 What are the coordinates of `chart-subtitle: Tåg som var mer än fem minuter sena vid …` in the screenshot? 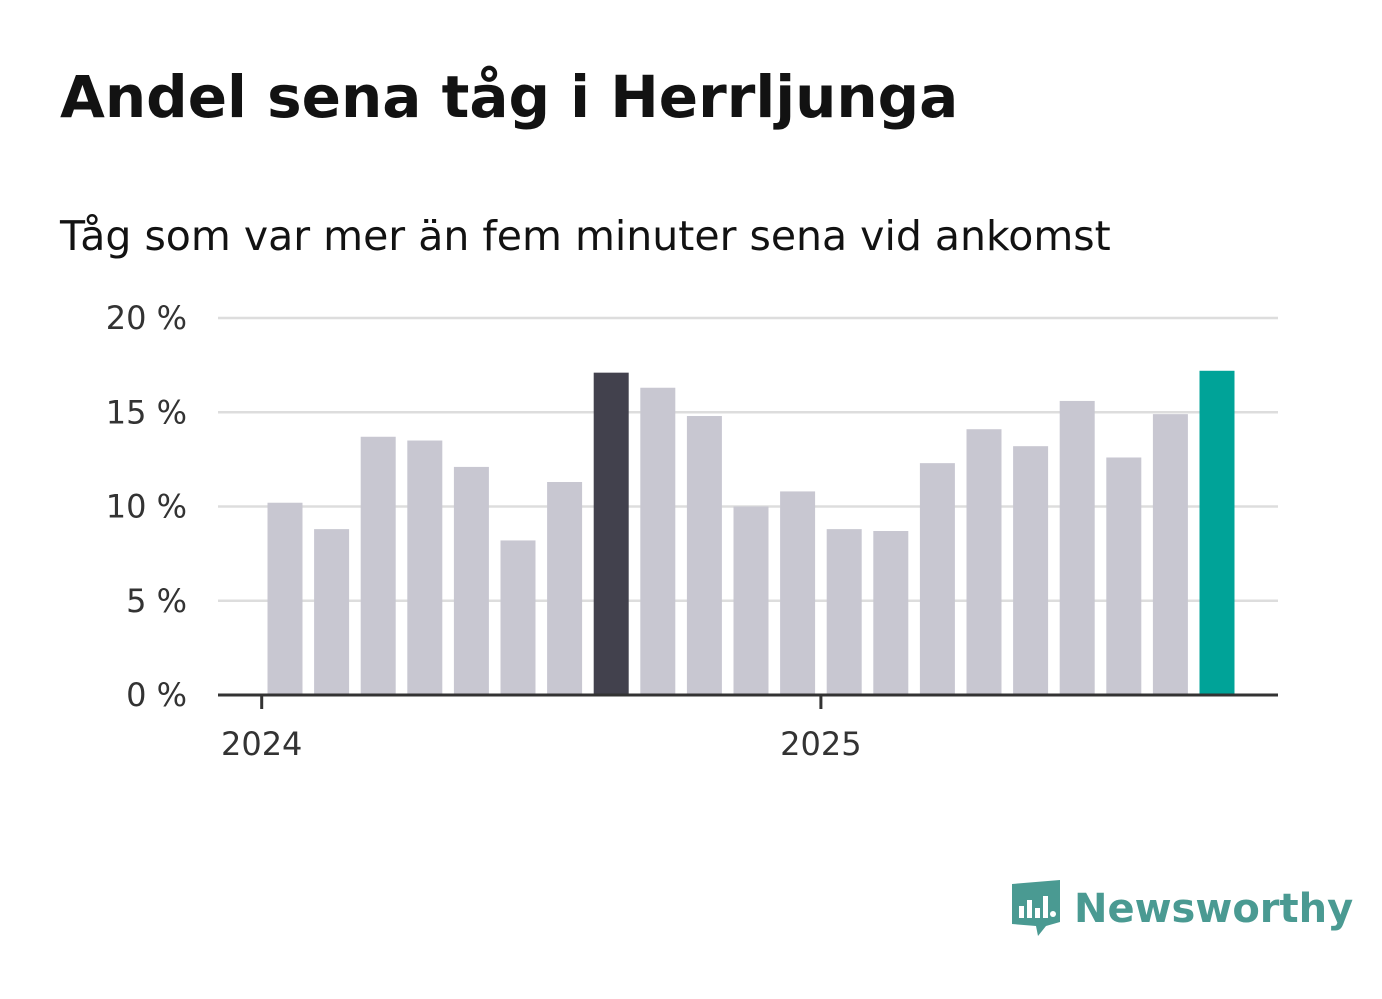 It's located at (585, 236).